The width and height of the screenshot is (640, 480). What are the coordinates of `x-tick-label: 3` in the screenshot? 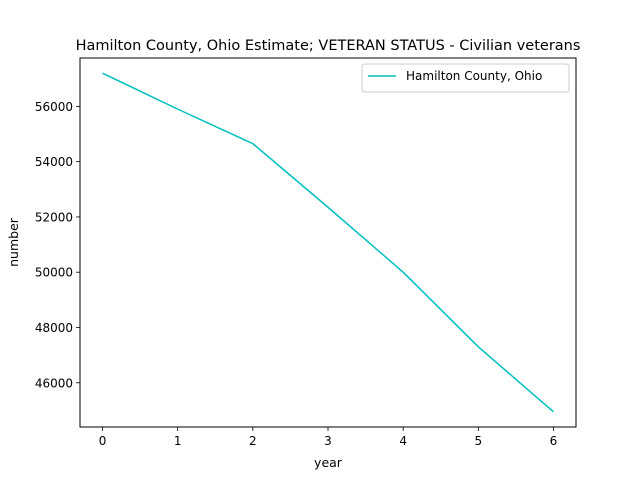 It's located at (328, 441).